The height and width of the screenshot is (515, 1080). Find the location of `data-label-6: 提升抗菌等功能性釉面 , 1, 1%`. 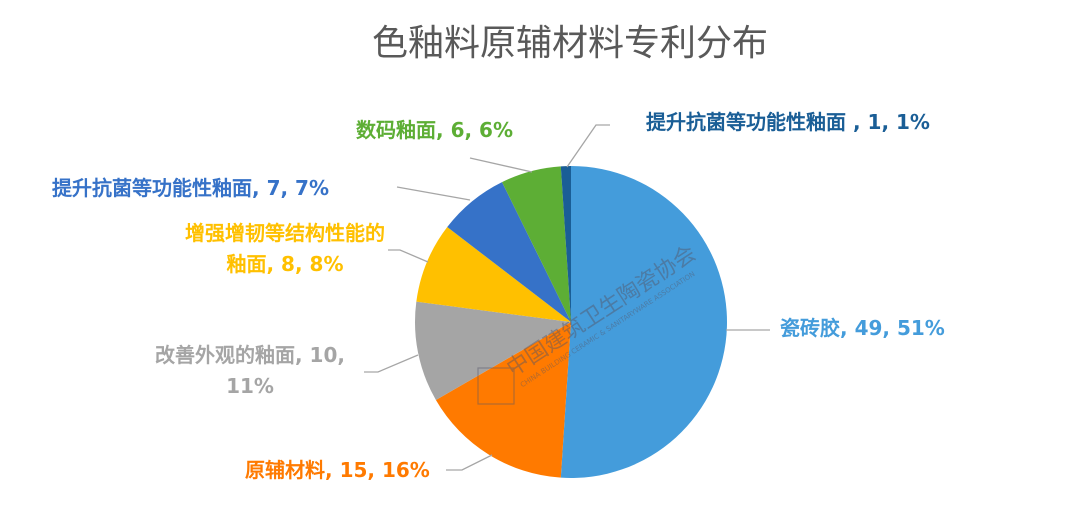

data-label-6: 提升抗菌等功能性釉面 , 1, 1% is located at coordinates (788, 122).